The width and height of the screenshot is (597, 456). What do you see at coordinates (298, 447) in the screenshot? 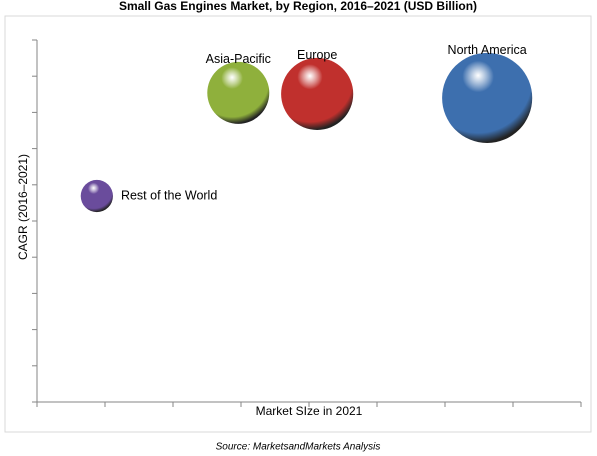
I see `source-note: Source: MarketsandMarkets Analysis` at bounding box center [298, 447].